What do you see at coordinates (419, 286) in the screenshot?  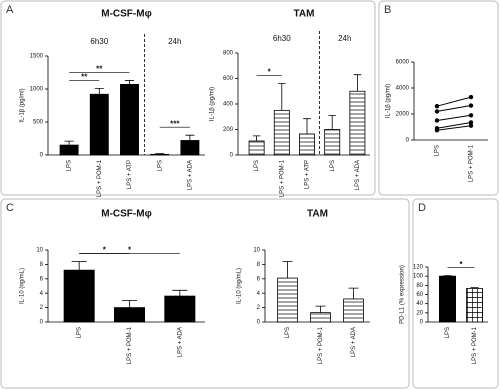 I see `y-tick-label: 80` at bounding box center [419, 286].